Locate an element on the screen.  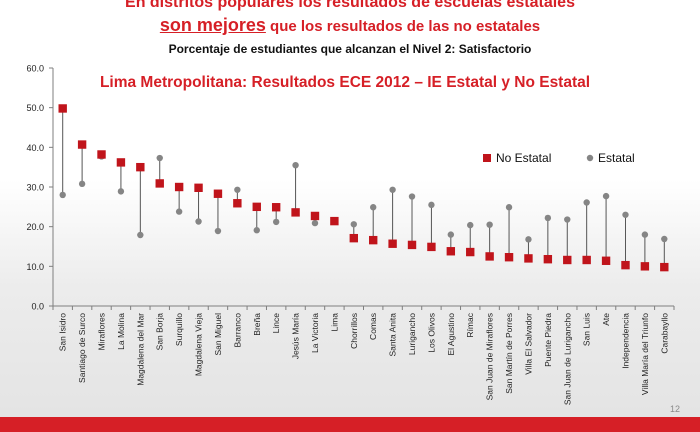
category-label: Santiago de Surco is located at coordinates (82, 348).